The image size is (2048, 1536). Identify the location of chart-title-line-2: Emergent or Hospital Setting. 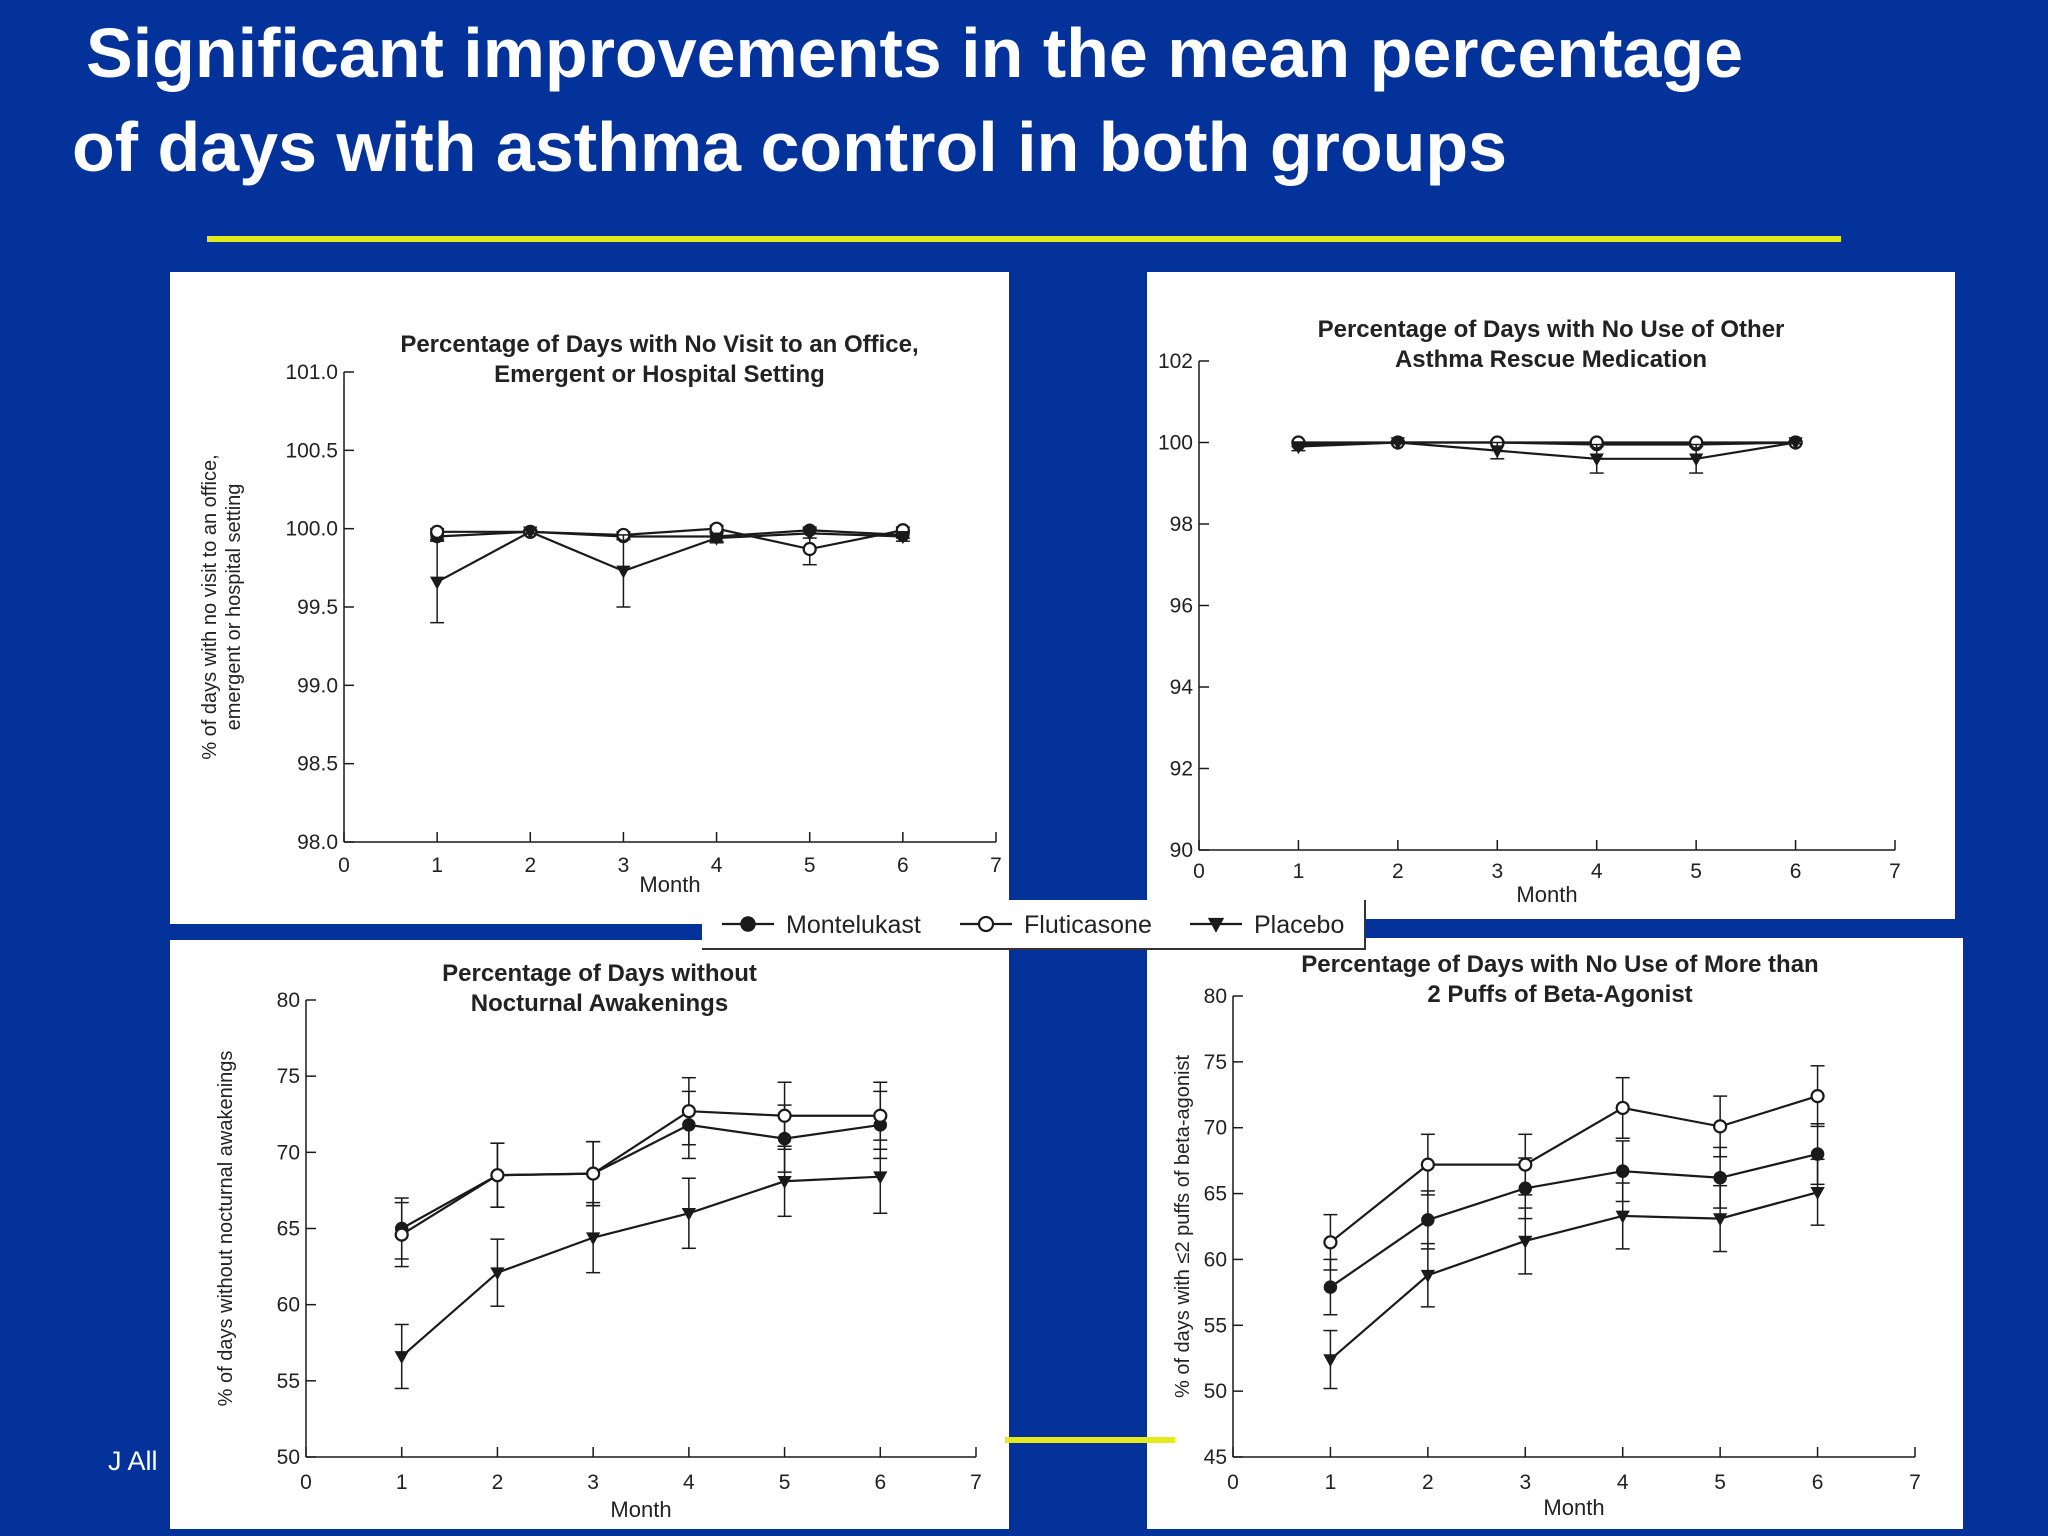
(659, 374).